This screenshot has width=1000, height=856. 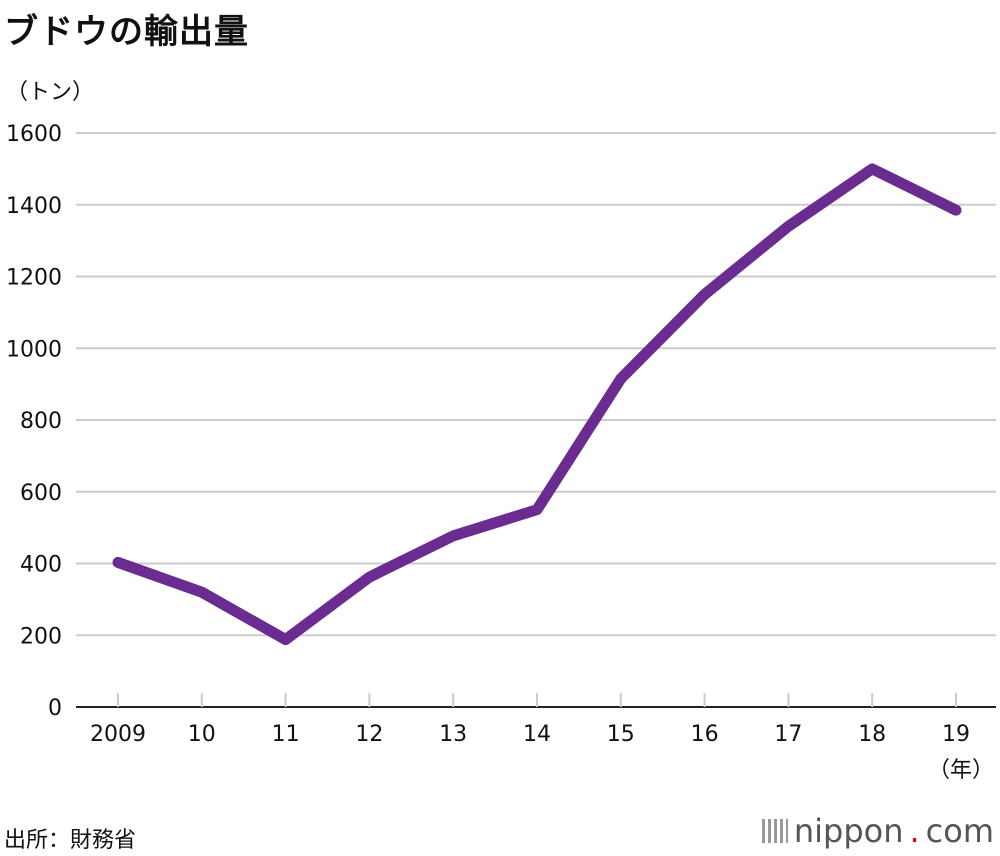 What do you see at coordinates (55, 708) in the screenshot?
I see `y-tick-label: 0` at bounding box center [55, 708].